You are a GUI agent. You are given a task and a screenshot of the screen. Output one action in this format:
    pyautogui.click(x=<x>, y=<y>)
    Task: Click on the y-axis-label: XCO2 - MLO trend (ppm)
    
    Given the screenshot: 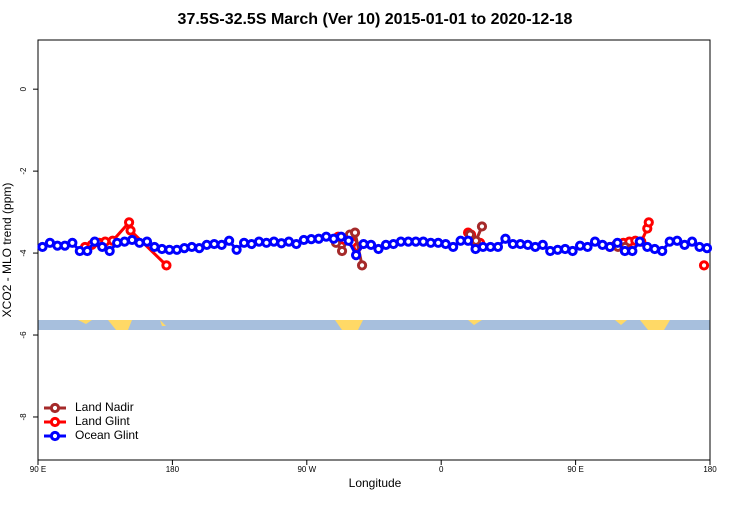 What is the action you would take?
    pyautogui.click(x=7, y=250)
    